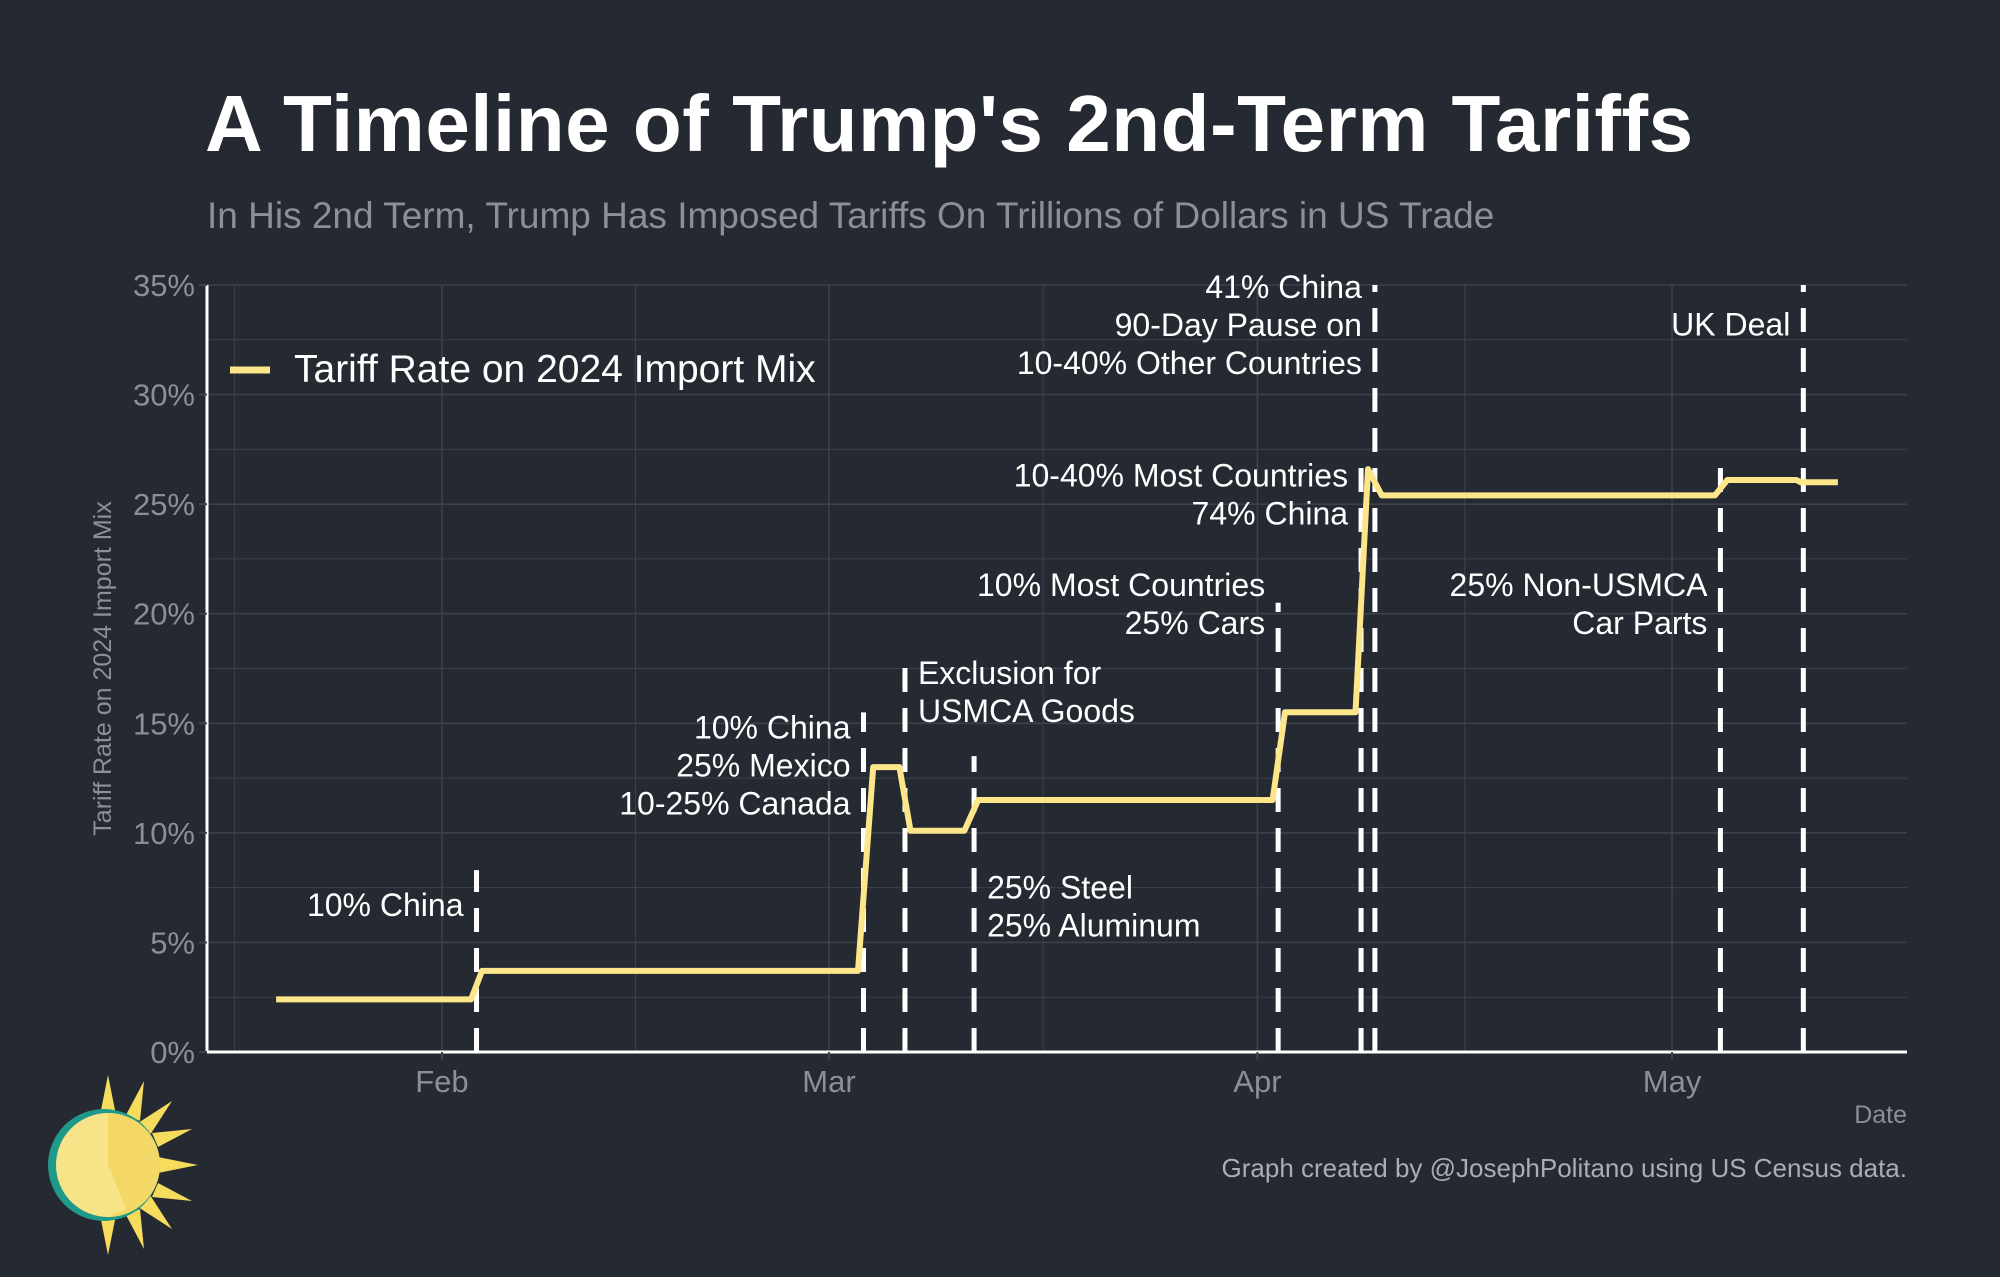 The width and height of the screenshot is (2000, 1277). Describe the element at coordinates (172, 1052) in the screenshot. I see `y-tick-label: 0%` at that location.